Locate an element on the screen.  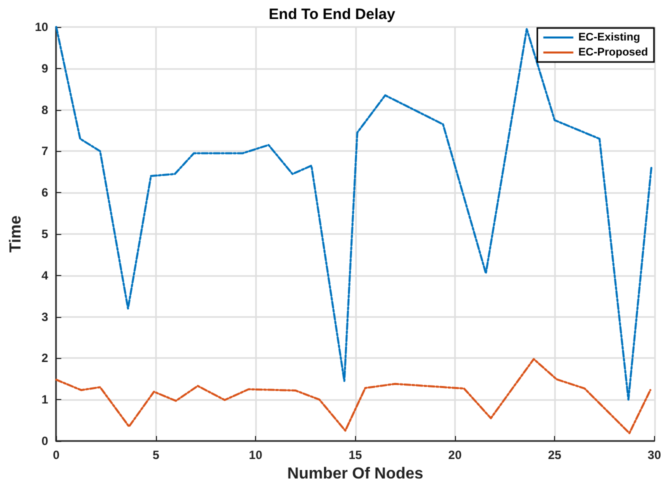
x-tick-label: 25 is located at coordinates (555, 455).